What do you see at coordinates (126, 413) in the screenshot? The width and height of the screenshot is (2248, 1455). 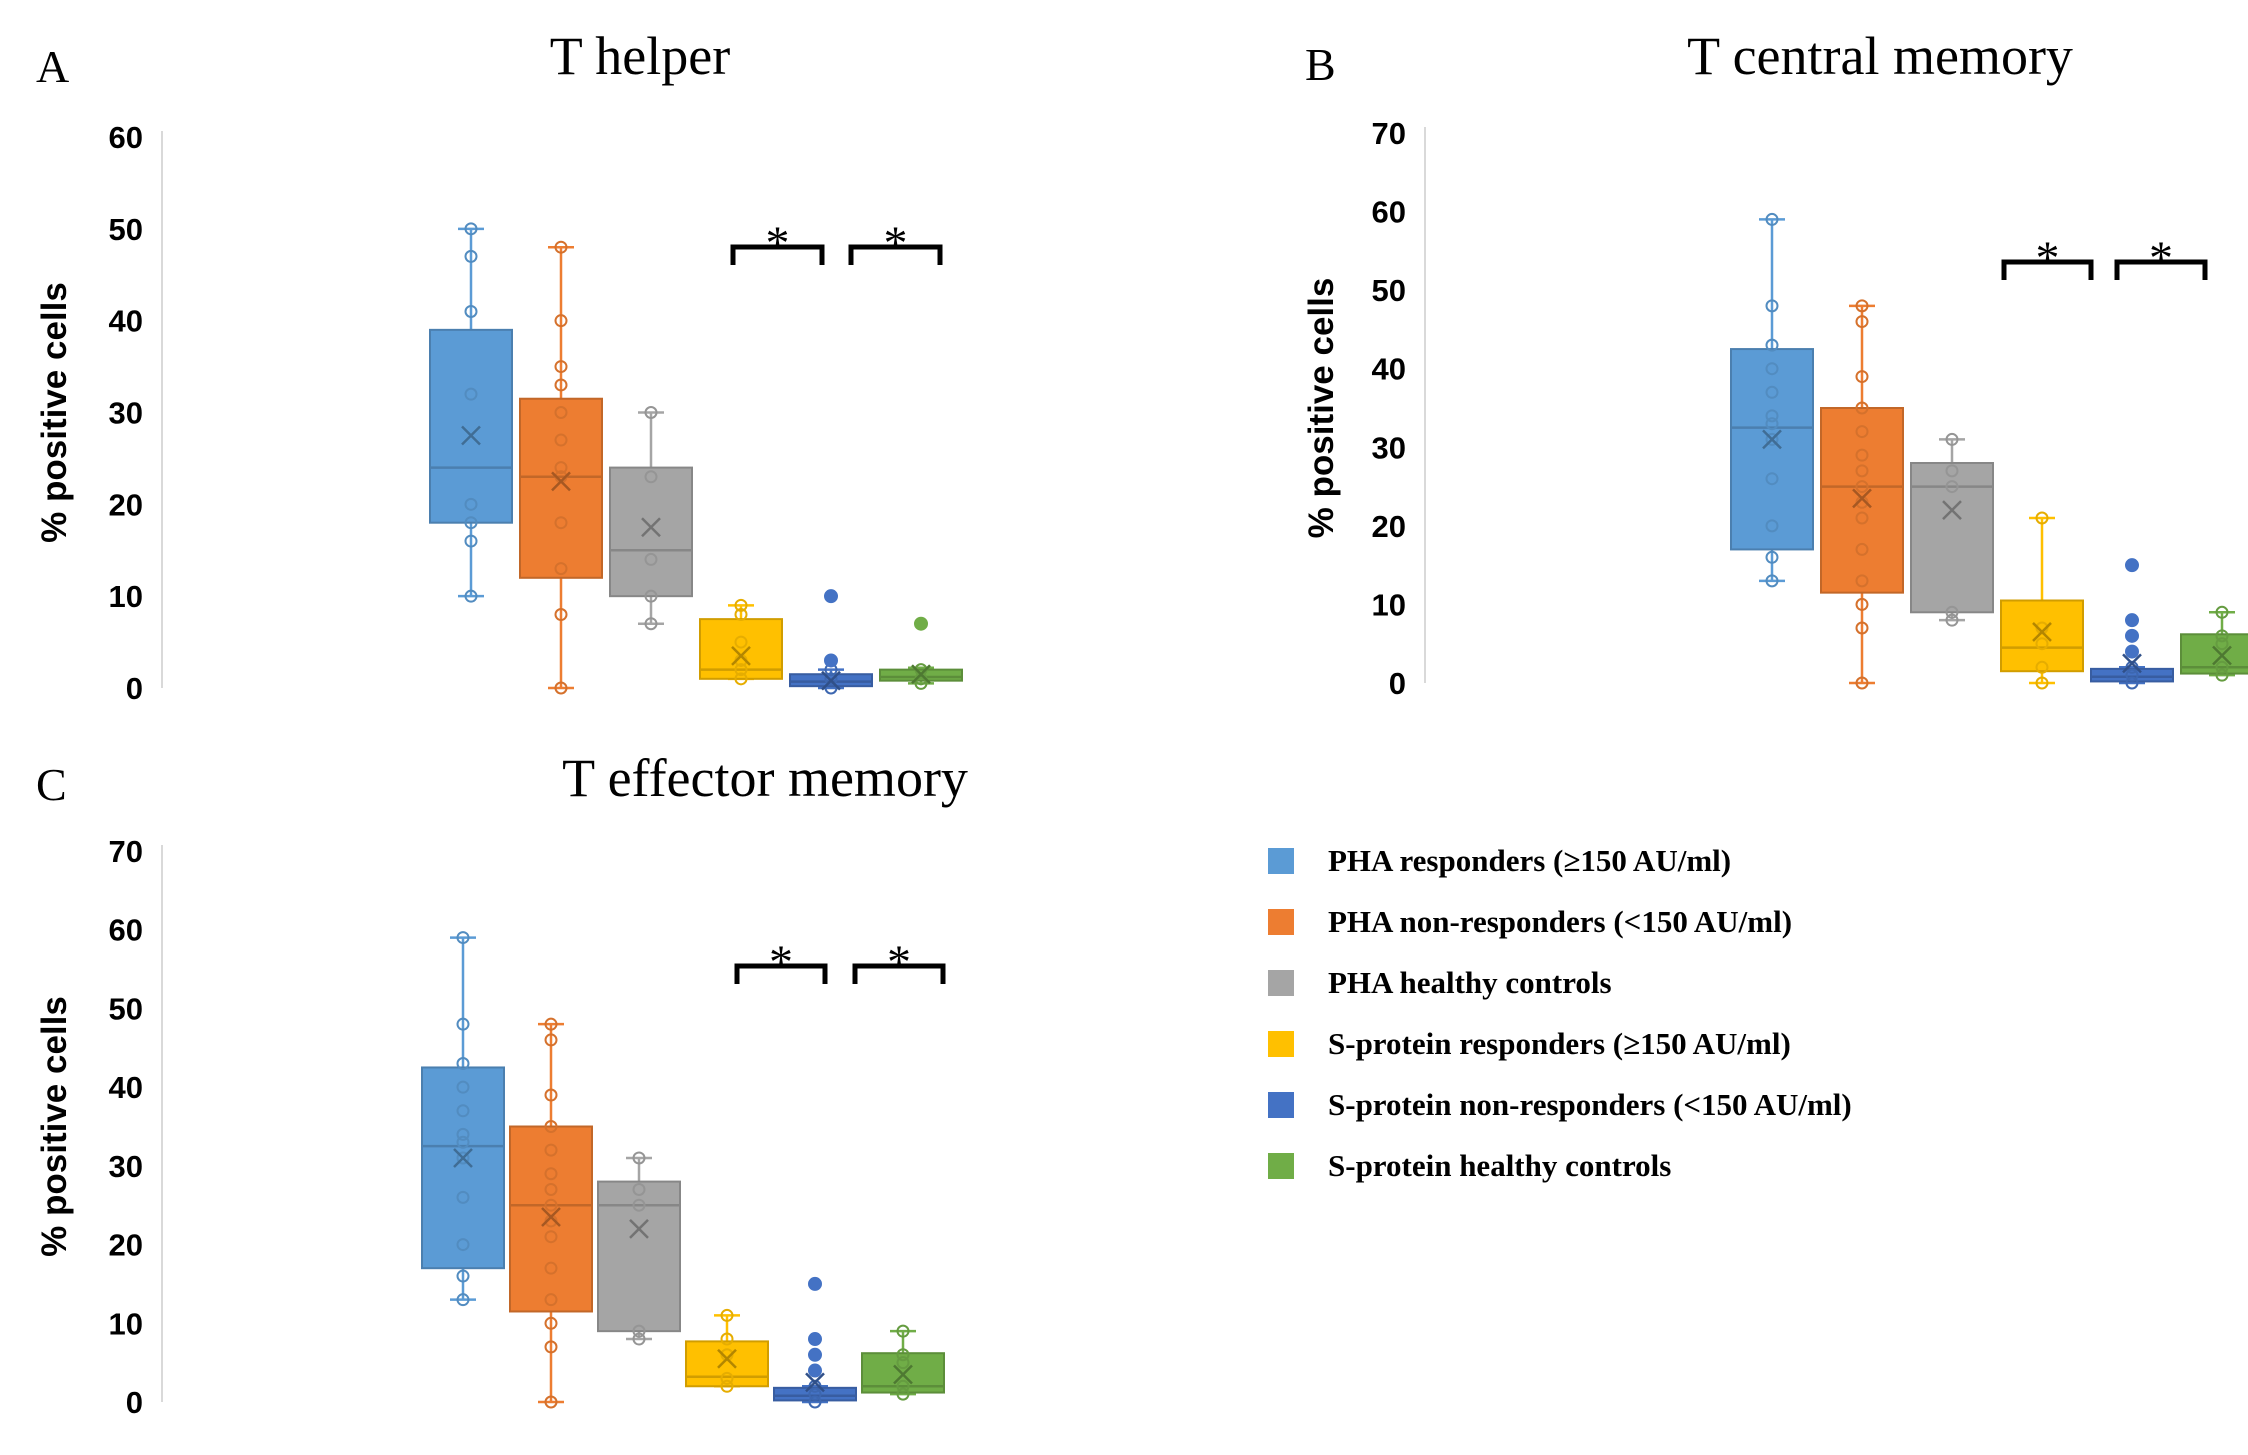 I see `y-tick-label: 30` at bounding box center [126, 413].